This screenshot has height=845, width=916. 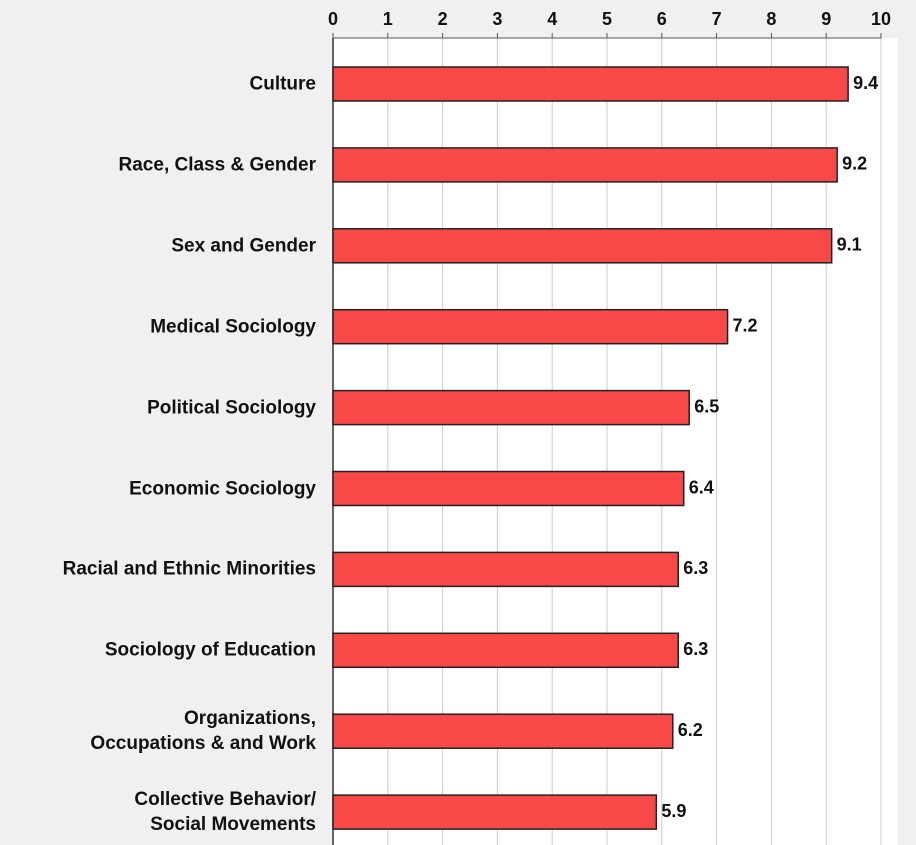 What do you see at coordinates (690, 730) in the screenshot?
I see `value-label: 6.2` at bounding box center [690, 730].